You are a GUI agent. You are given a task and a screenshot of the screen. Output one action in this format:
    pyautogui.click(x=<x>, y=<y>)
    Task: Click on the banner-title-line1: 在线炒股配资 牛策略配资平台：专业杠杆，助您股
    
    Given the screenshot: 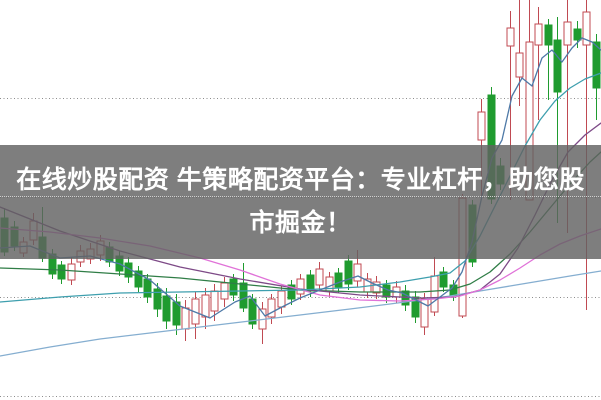 What is the action you would take?
    pyautogui.click(x=300, y=180)
    